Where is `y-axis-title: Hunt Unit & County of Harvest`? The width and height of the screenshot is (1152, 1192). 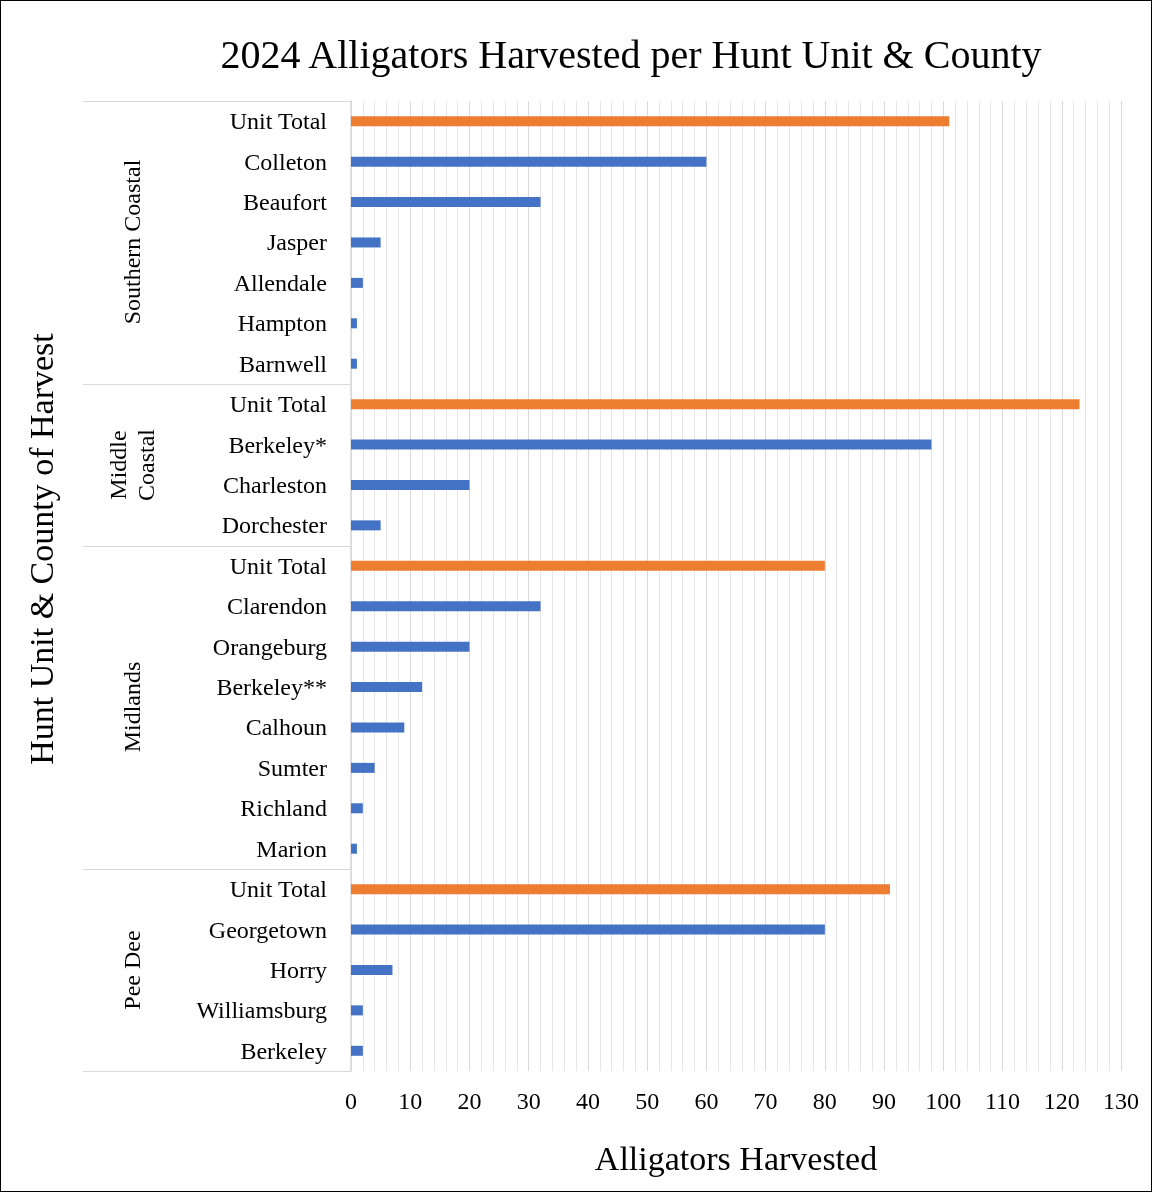
y-axis-title: Hunt Unit & County of Harvest is located at coordinates (41, 548).